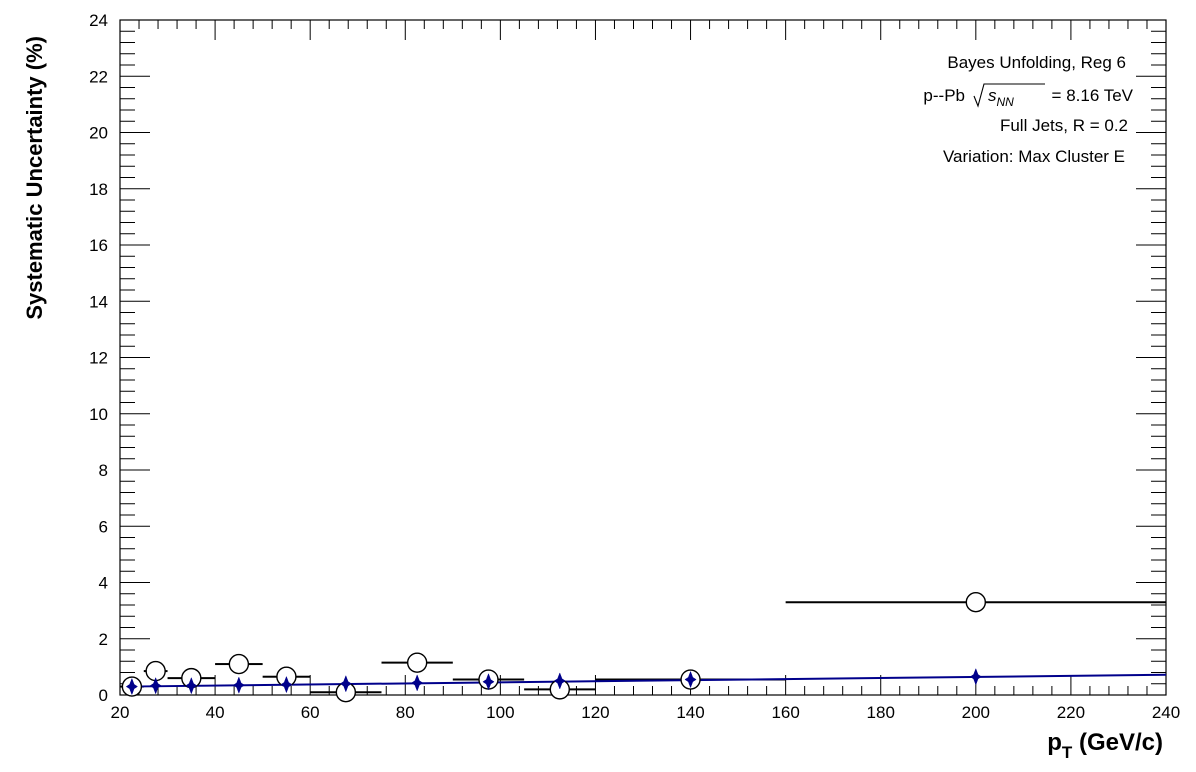 The height and width of the screenshot is (772, 1196). Describe the element at coordinates (976, 712) in the screenshot. I see `x-tick-label: 200` at that location.